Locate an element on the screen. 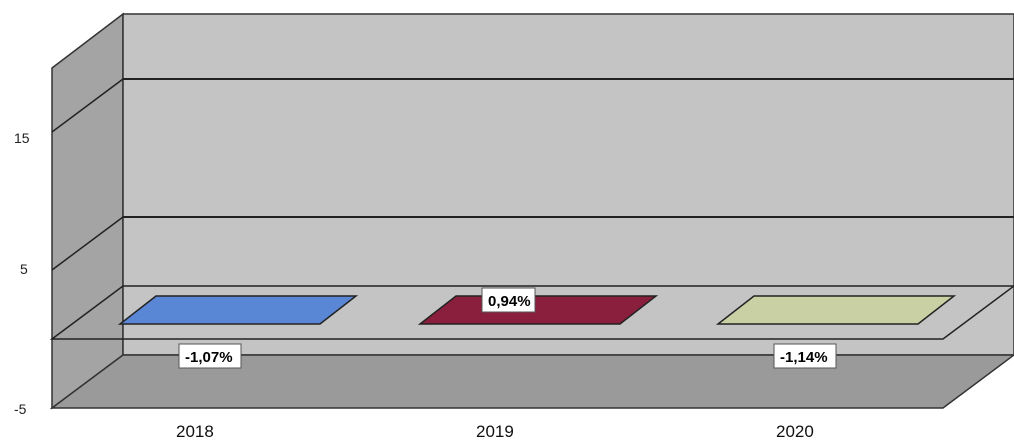 This screenshot has width=1014, height=446. data-label-2018: -1,07% is located at coordinates (210, 356).